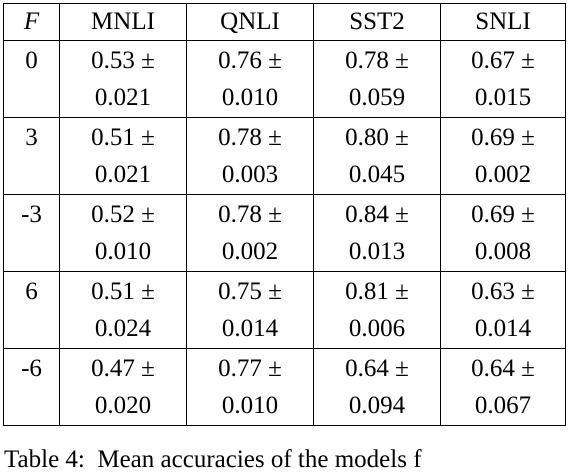 The height and width of the screenshot is (474, 568). Describe the element at coordinates (123, 156) in the screenshot. I see `result-cell: 0.51 ± 0.021` at that location.